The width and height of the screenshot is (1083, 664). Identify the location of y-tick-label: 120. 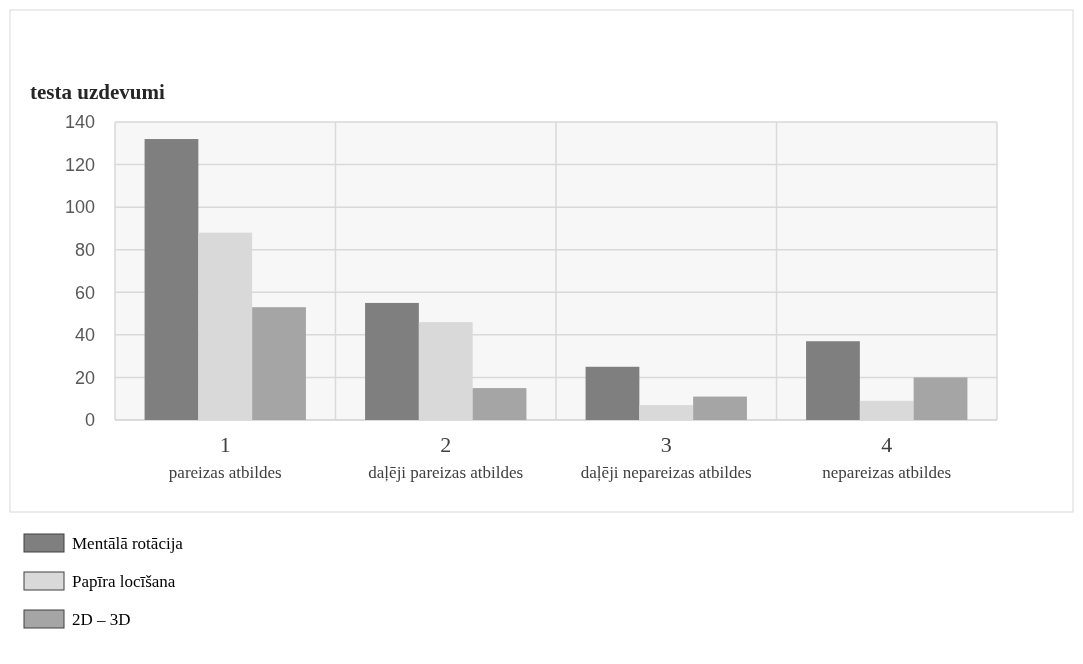
(79, 164).